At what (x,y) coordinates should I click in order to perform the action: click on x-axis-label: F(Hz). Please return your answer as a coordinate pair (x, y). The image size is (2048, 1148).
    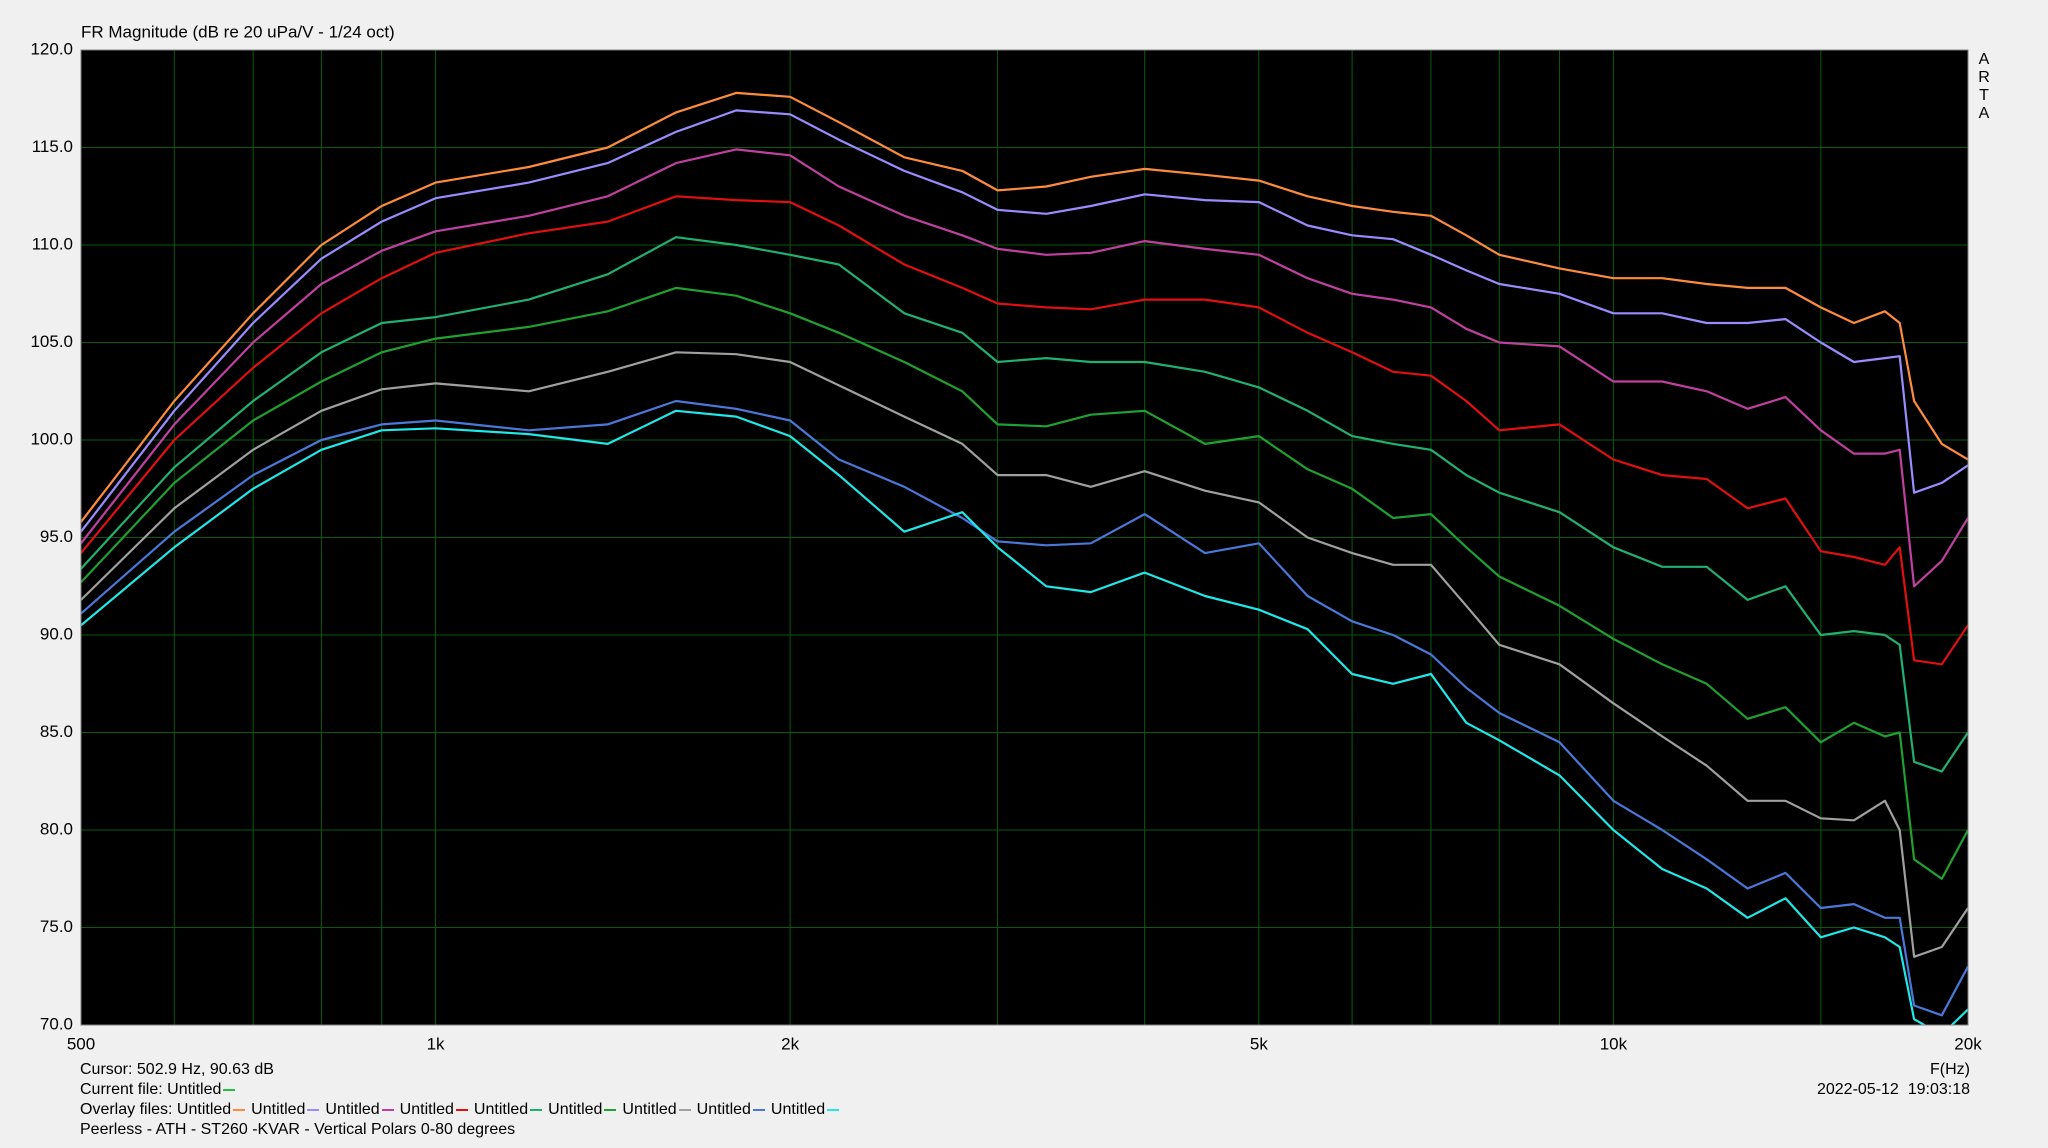
    Looking at the image, I should click on (1950, 1069).